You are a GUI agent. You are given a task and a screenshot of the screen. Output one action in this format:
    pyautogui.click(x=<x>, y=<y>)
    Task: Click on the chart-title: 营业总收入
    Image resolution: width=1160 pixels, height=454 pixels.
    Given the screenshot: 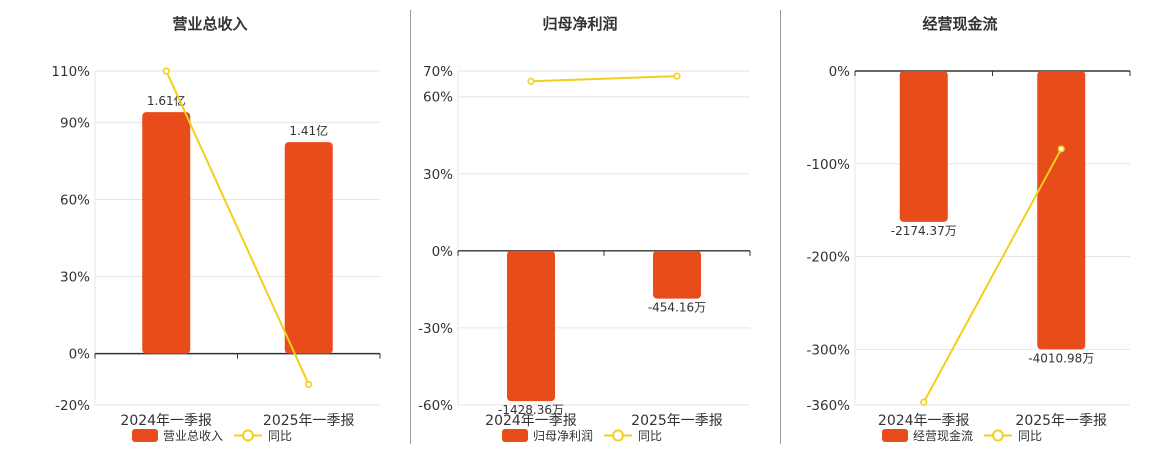 What is the action you would take?
    pyautogui.click(x=209, y=24)
    